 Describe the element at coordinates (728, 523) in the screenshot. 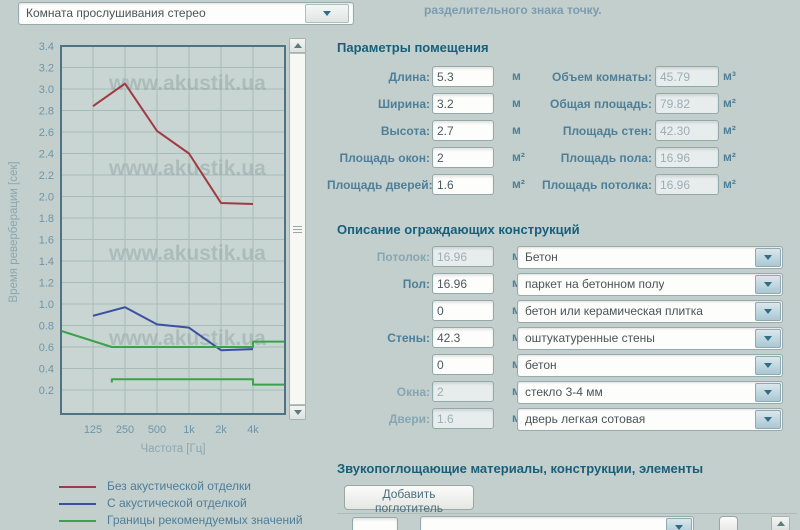

I see `absorber-row-button` at that location.